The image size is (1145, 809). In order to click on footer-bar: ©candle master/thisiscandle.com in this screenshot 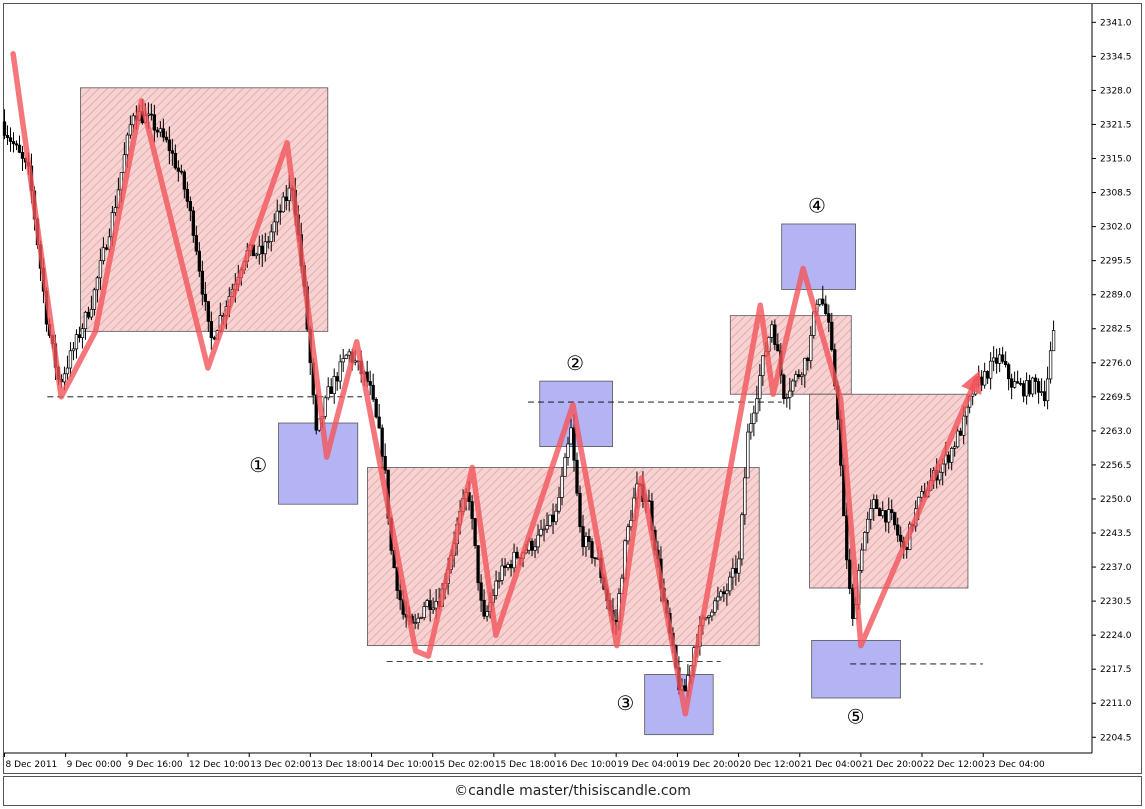, I will do `click(572, 791)`.